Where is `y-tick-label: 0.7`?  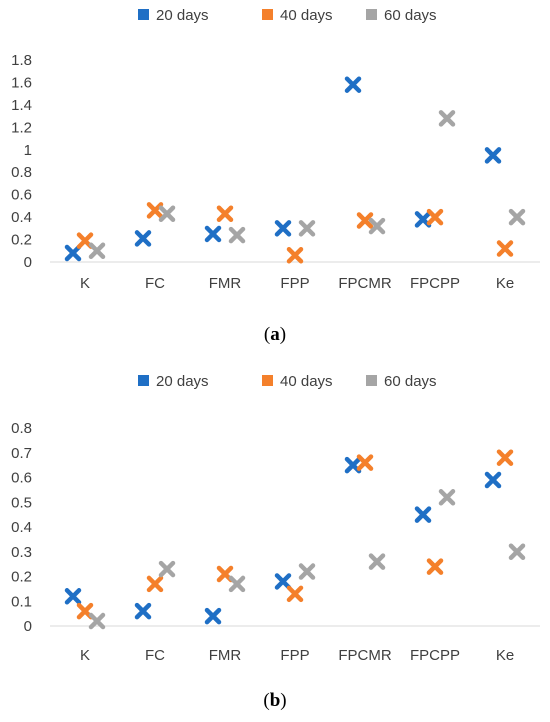
y-tick-label: 0.7 is located at coordinates (21, 453).